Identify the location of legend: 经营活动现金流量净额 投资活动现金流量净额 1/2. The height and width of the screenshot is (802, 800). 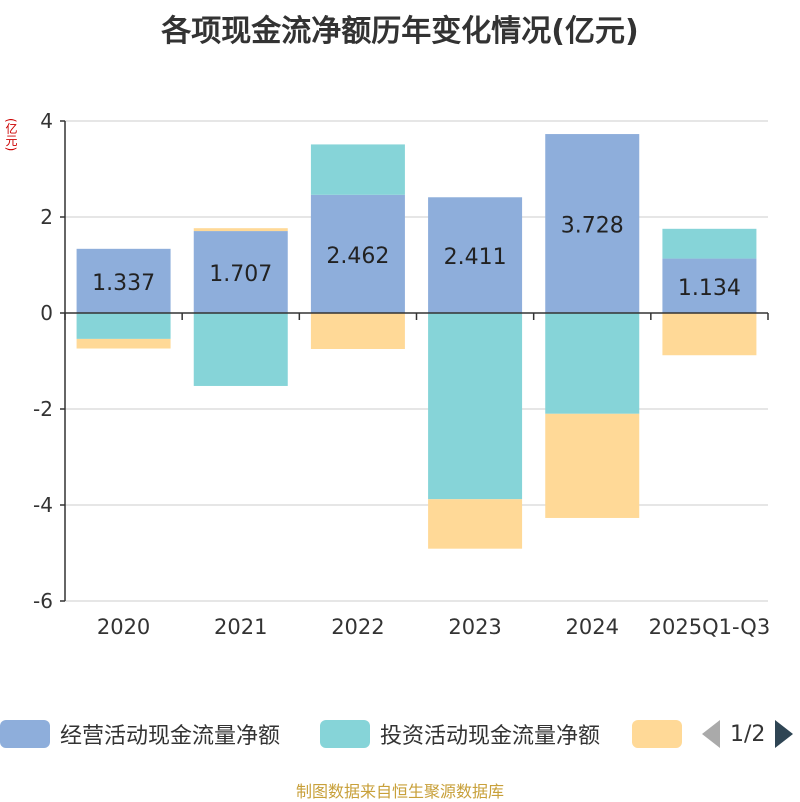
(400, 734).